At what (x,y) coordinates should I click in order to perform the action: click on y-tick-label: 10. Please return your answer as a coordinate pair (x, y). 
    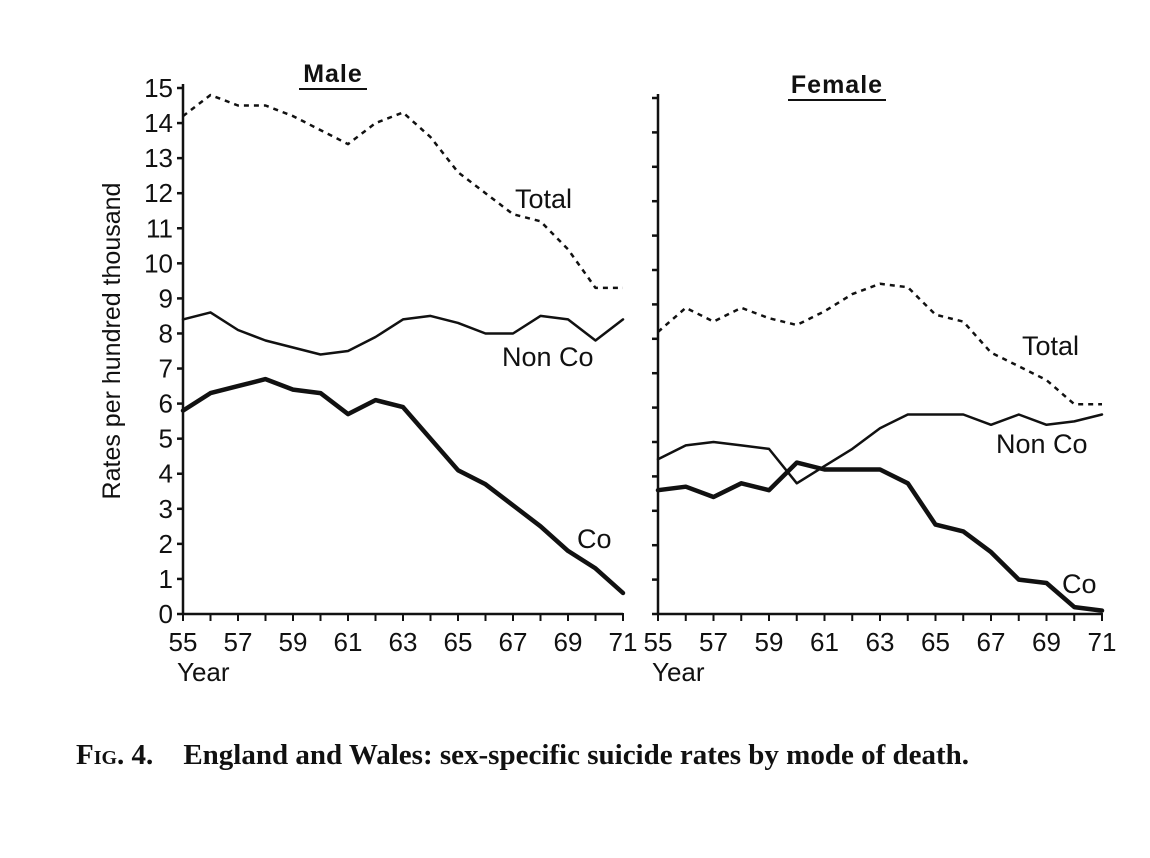
    Looking at the image, I should click on (158, 263).